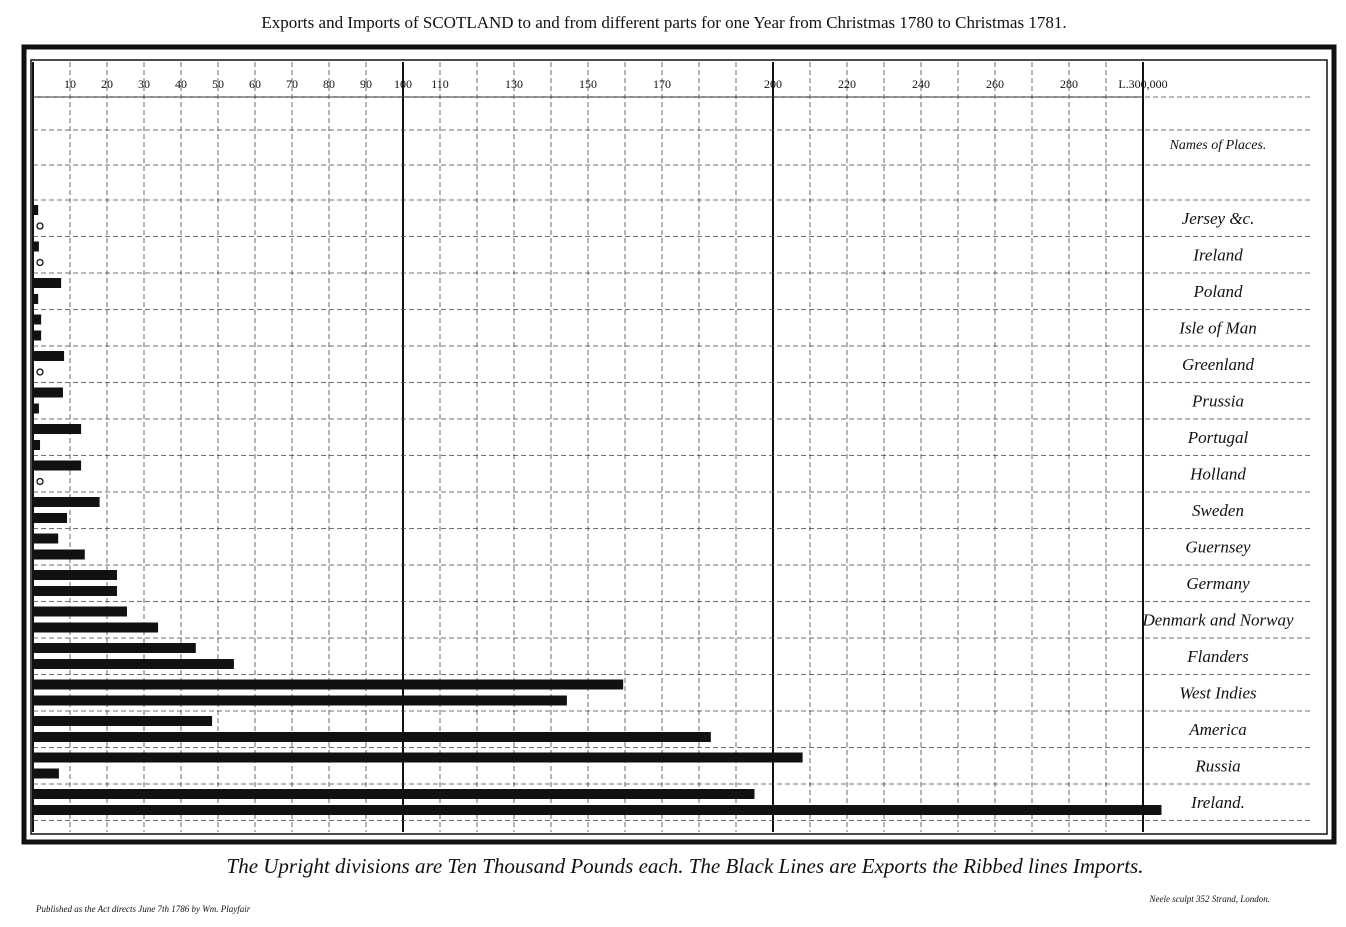 The image size is (1346, 927). What do you see at coordinates (1217, 327) in the screenshot?
I see `category-label: Isle of Man` at bounding box center [1217, 327].